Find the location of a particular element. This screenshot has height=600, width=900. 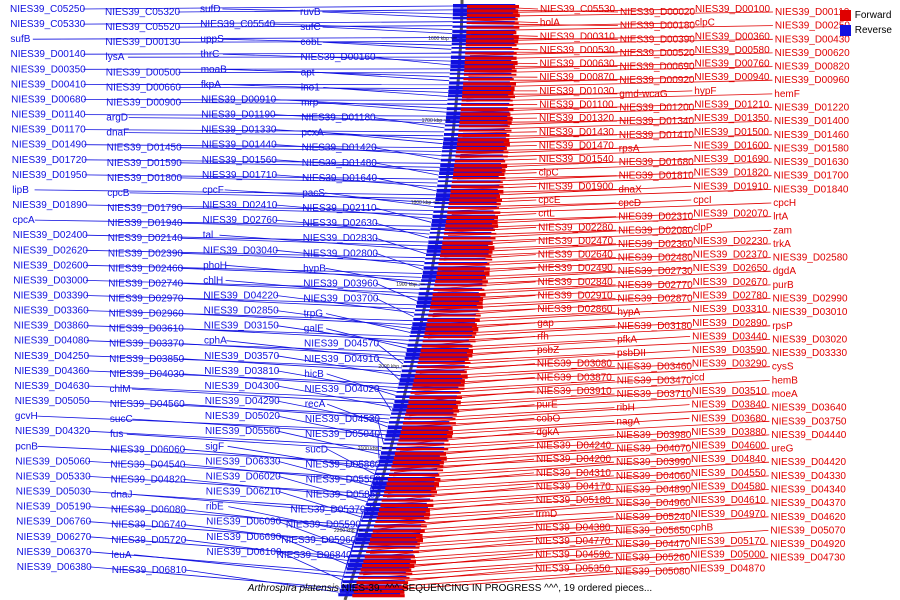

forward-gene-label: NIES39_D04730 is located at coordinates (807, 558).